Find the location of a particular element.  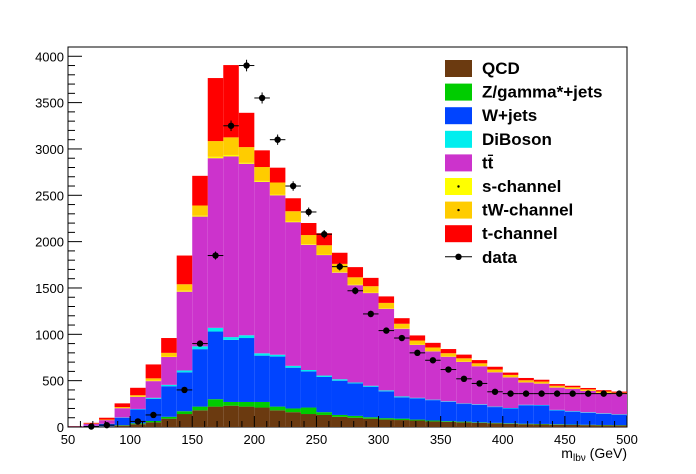

y-tick-label: 0 is located at coordinates (60, 427).